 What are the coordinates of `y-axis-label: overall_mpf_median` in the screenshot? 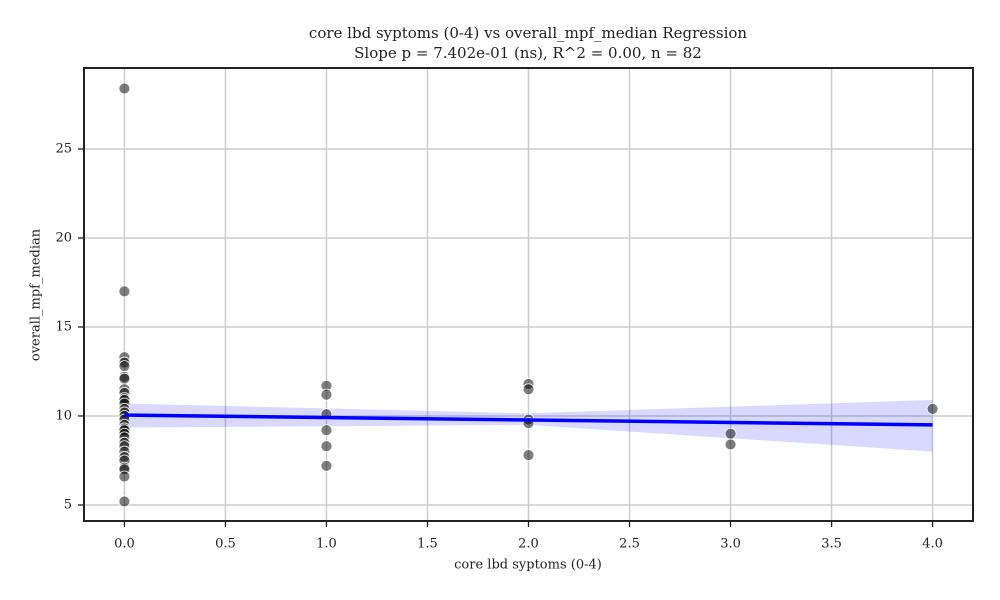 It's located at (36, 294).